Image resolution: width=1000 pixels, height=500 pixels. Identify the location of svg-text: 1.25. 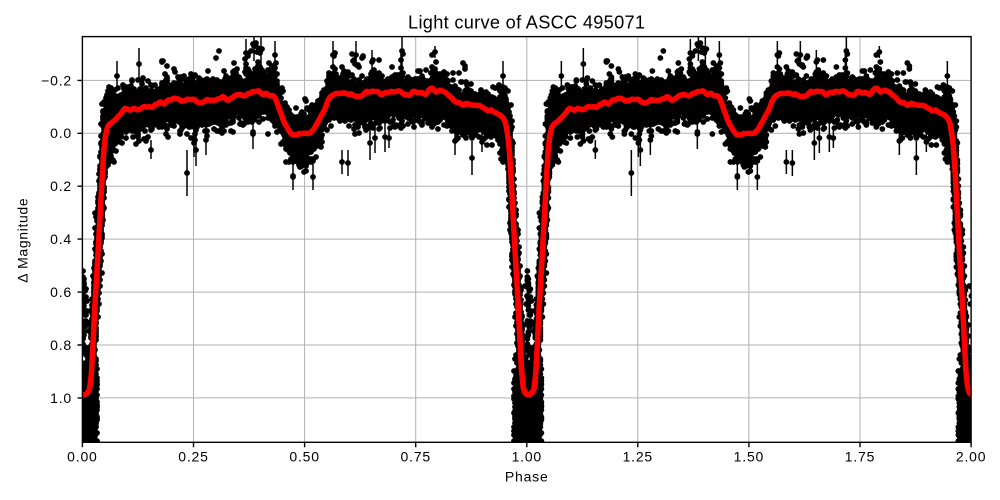
(638, 457).